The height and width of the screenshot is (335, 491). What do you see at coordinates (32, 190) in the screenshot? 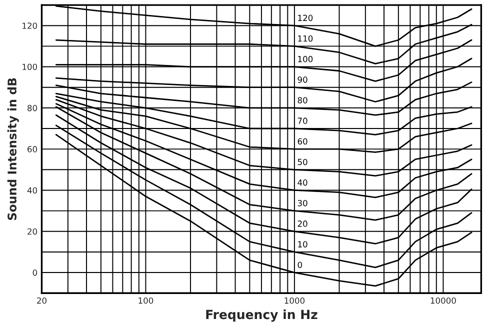
I see `y-tick-label: 40` at bounding box center [32, 190].